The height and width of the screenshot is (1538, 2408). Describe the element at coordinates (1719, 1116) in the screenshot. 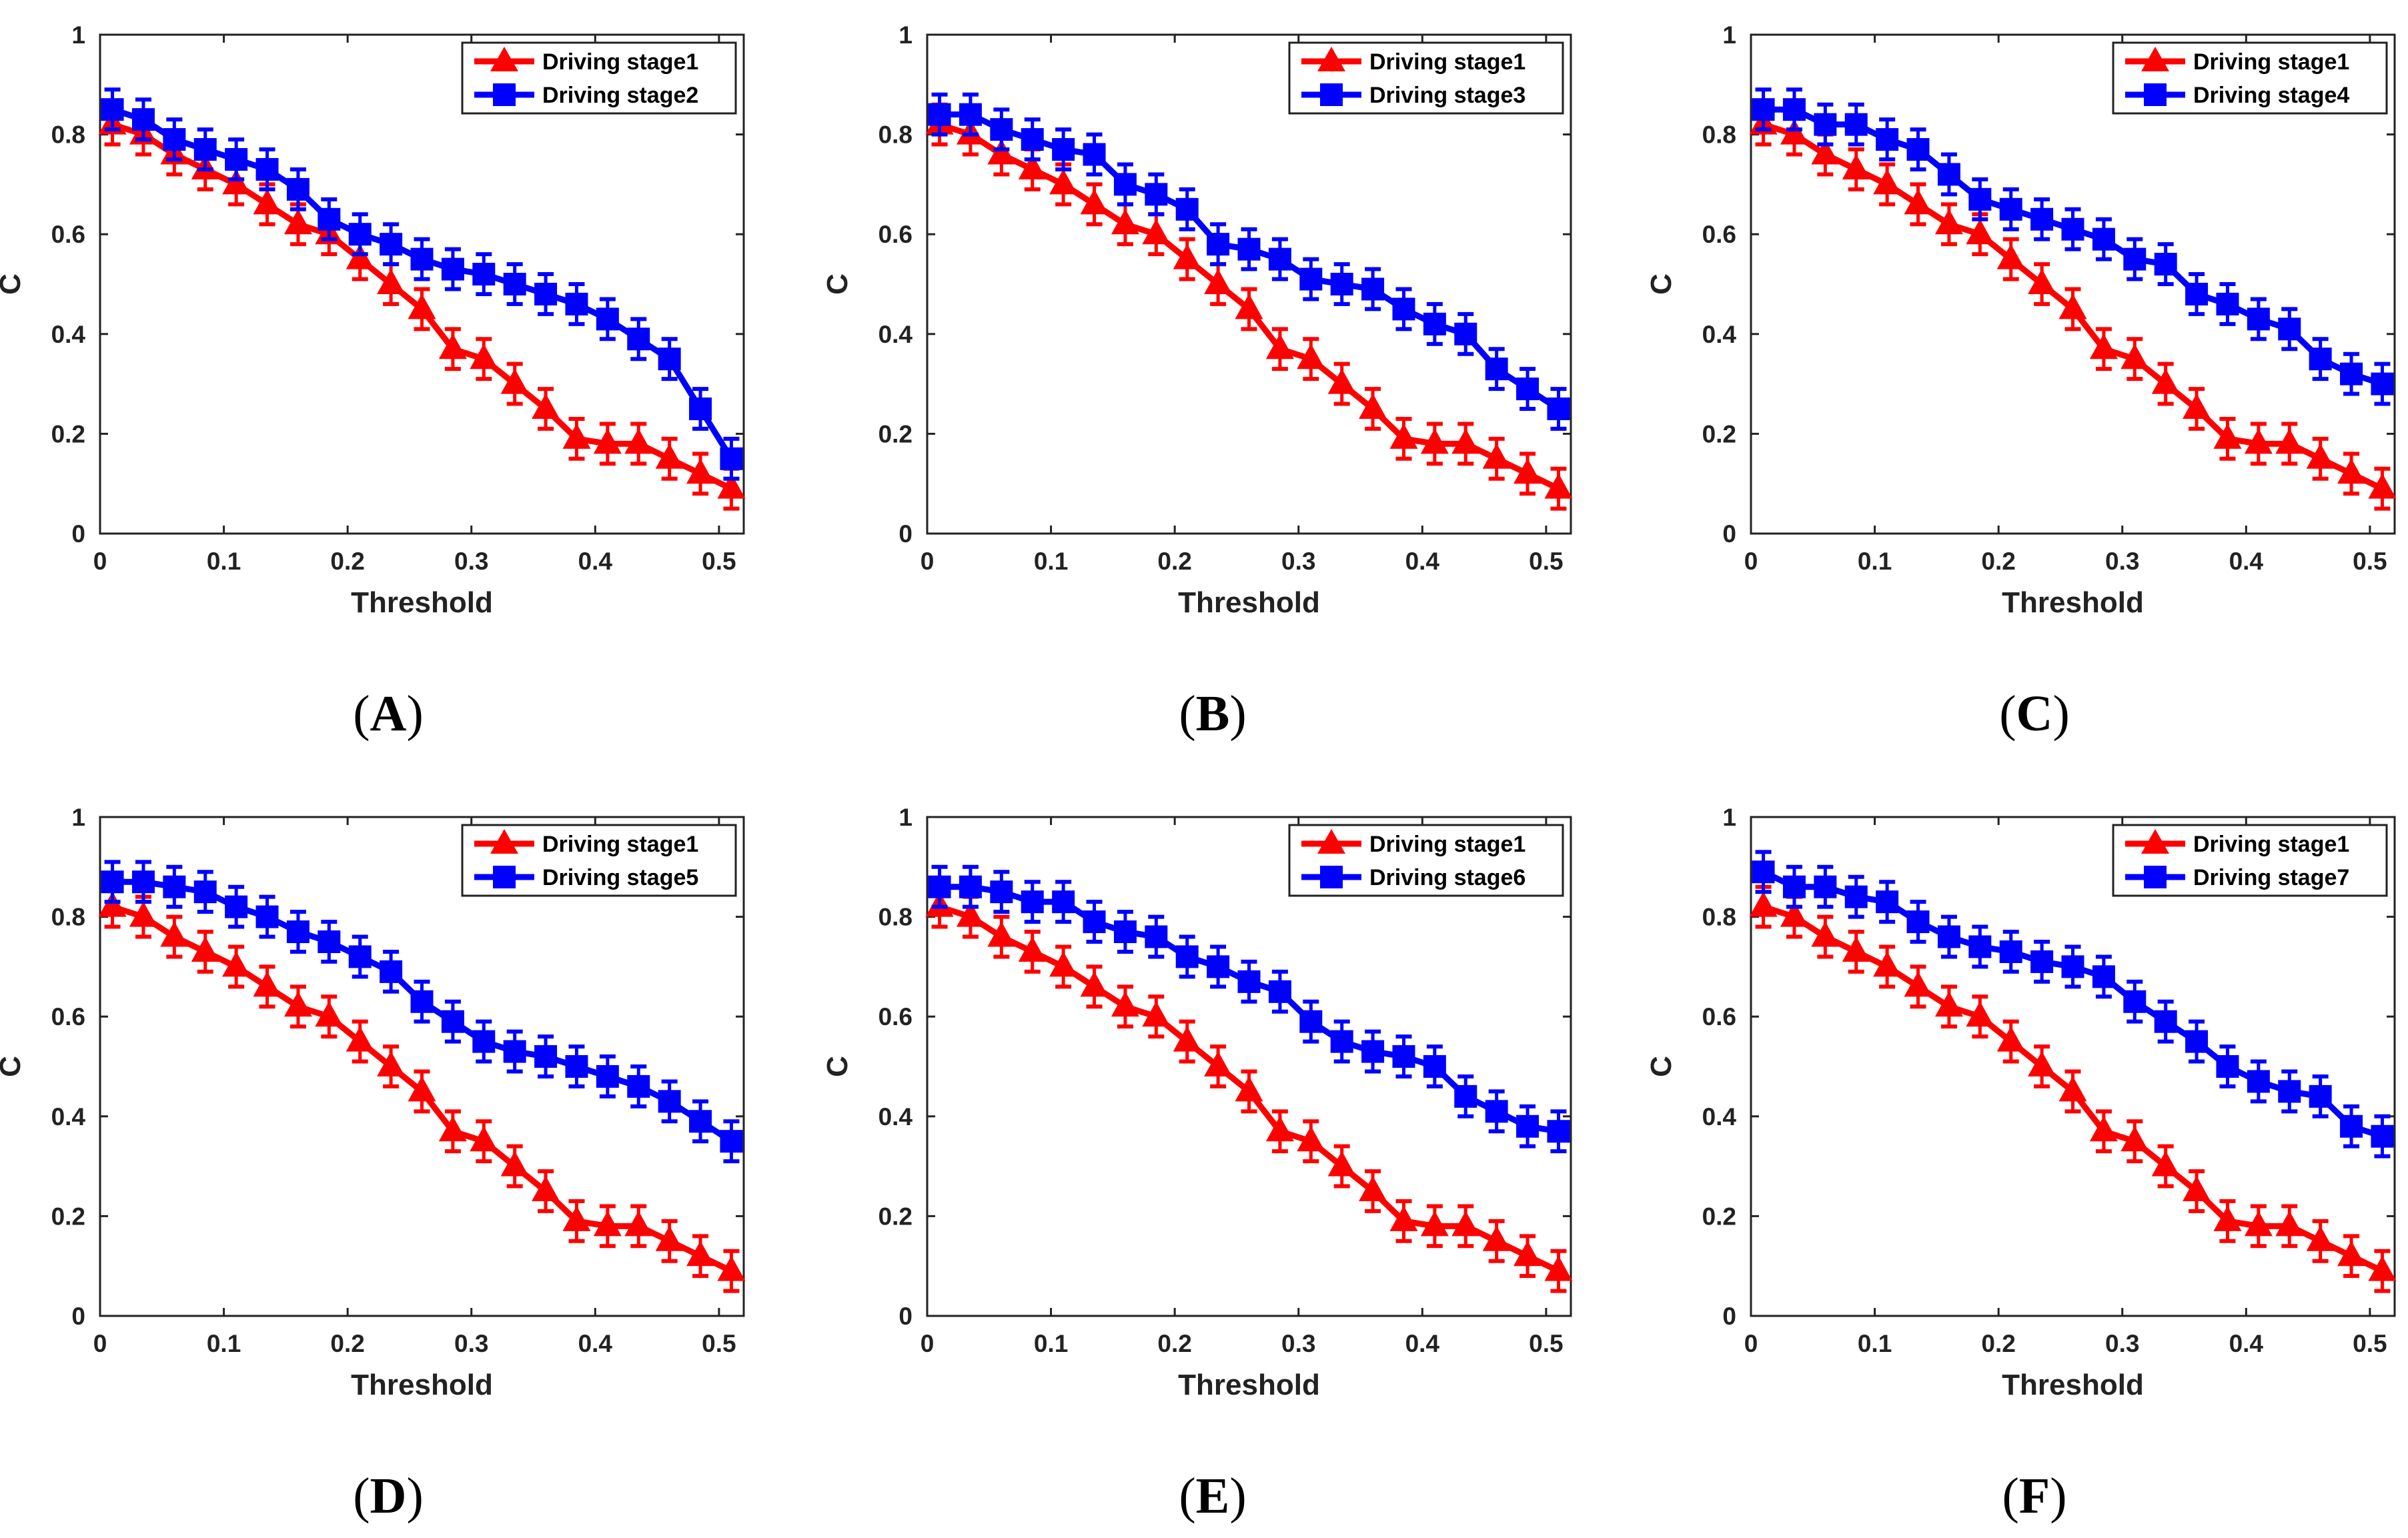

I see `y-tick-label: 0.4` at that location.